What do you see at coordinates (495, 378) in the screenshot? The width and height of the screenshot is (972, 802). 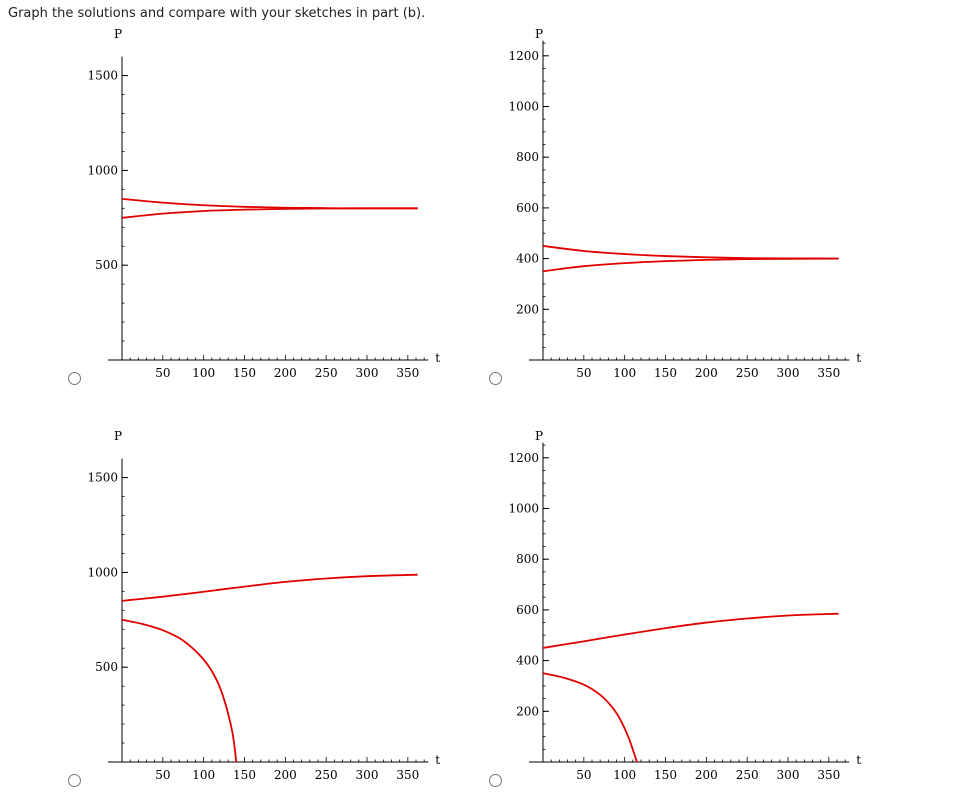 I see `option-2-radio` at bounding box center [495, 378].